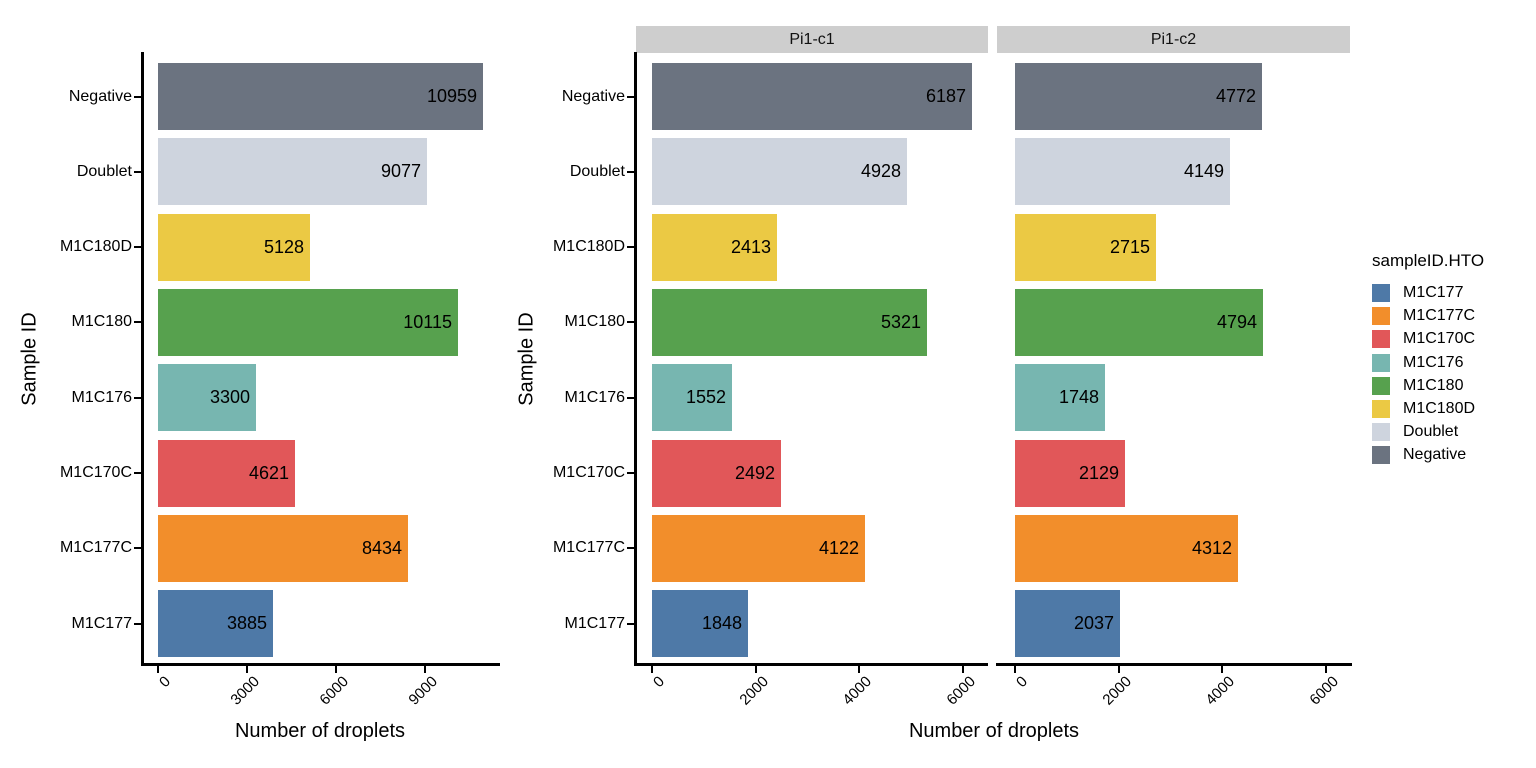  I want to click on legend-item-m1c180d: M1C180D, so click(1454, 409).